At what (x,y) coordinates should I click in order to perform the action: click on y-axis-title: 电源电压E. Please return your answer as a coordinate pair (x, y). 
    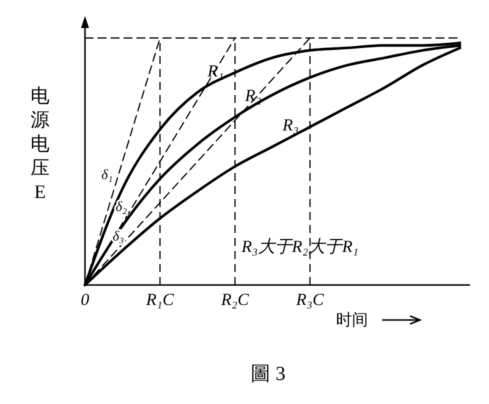
    Looking at the image, I should click on (40, 144).